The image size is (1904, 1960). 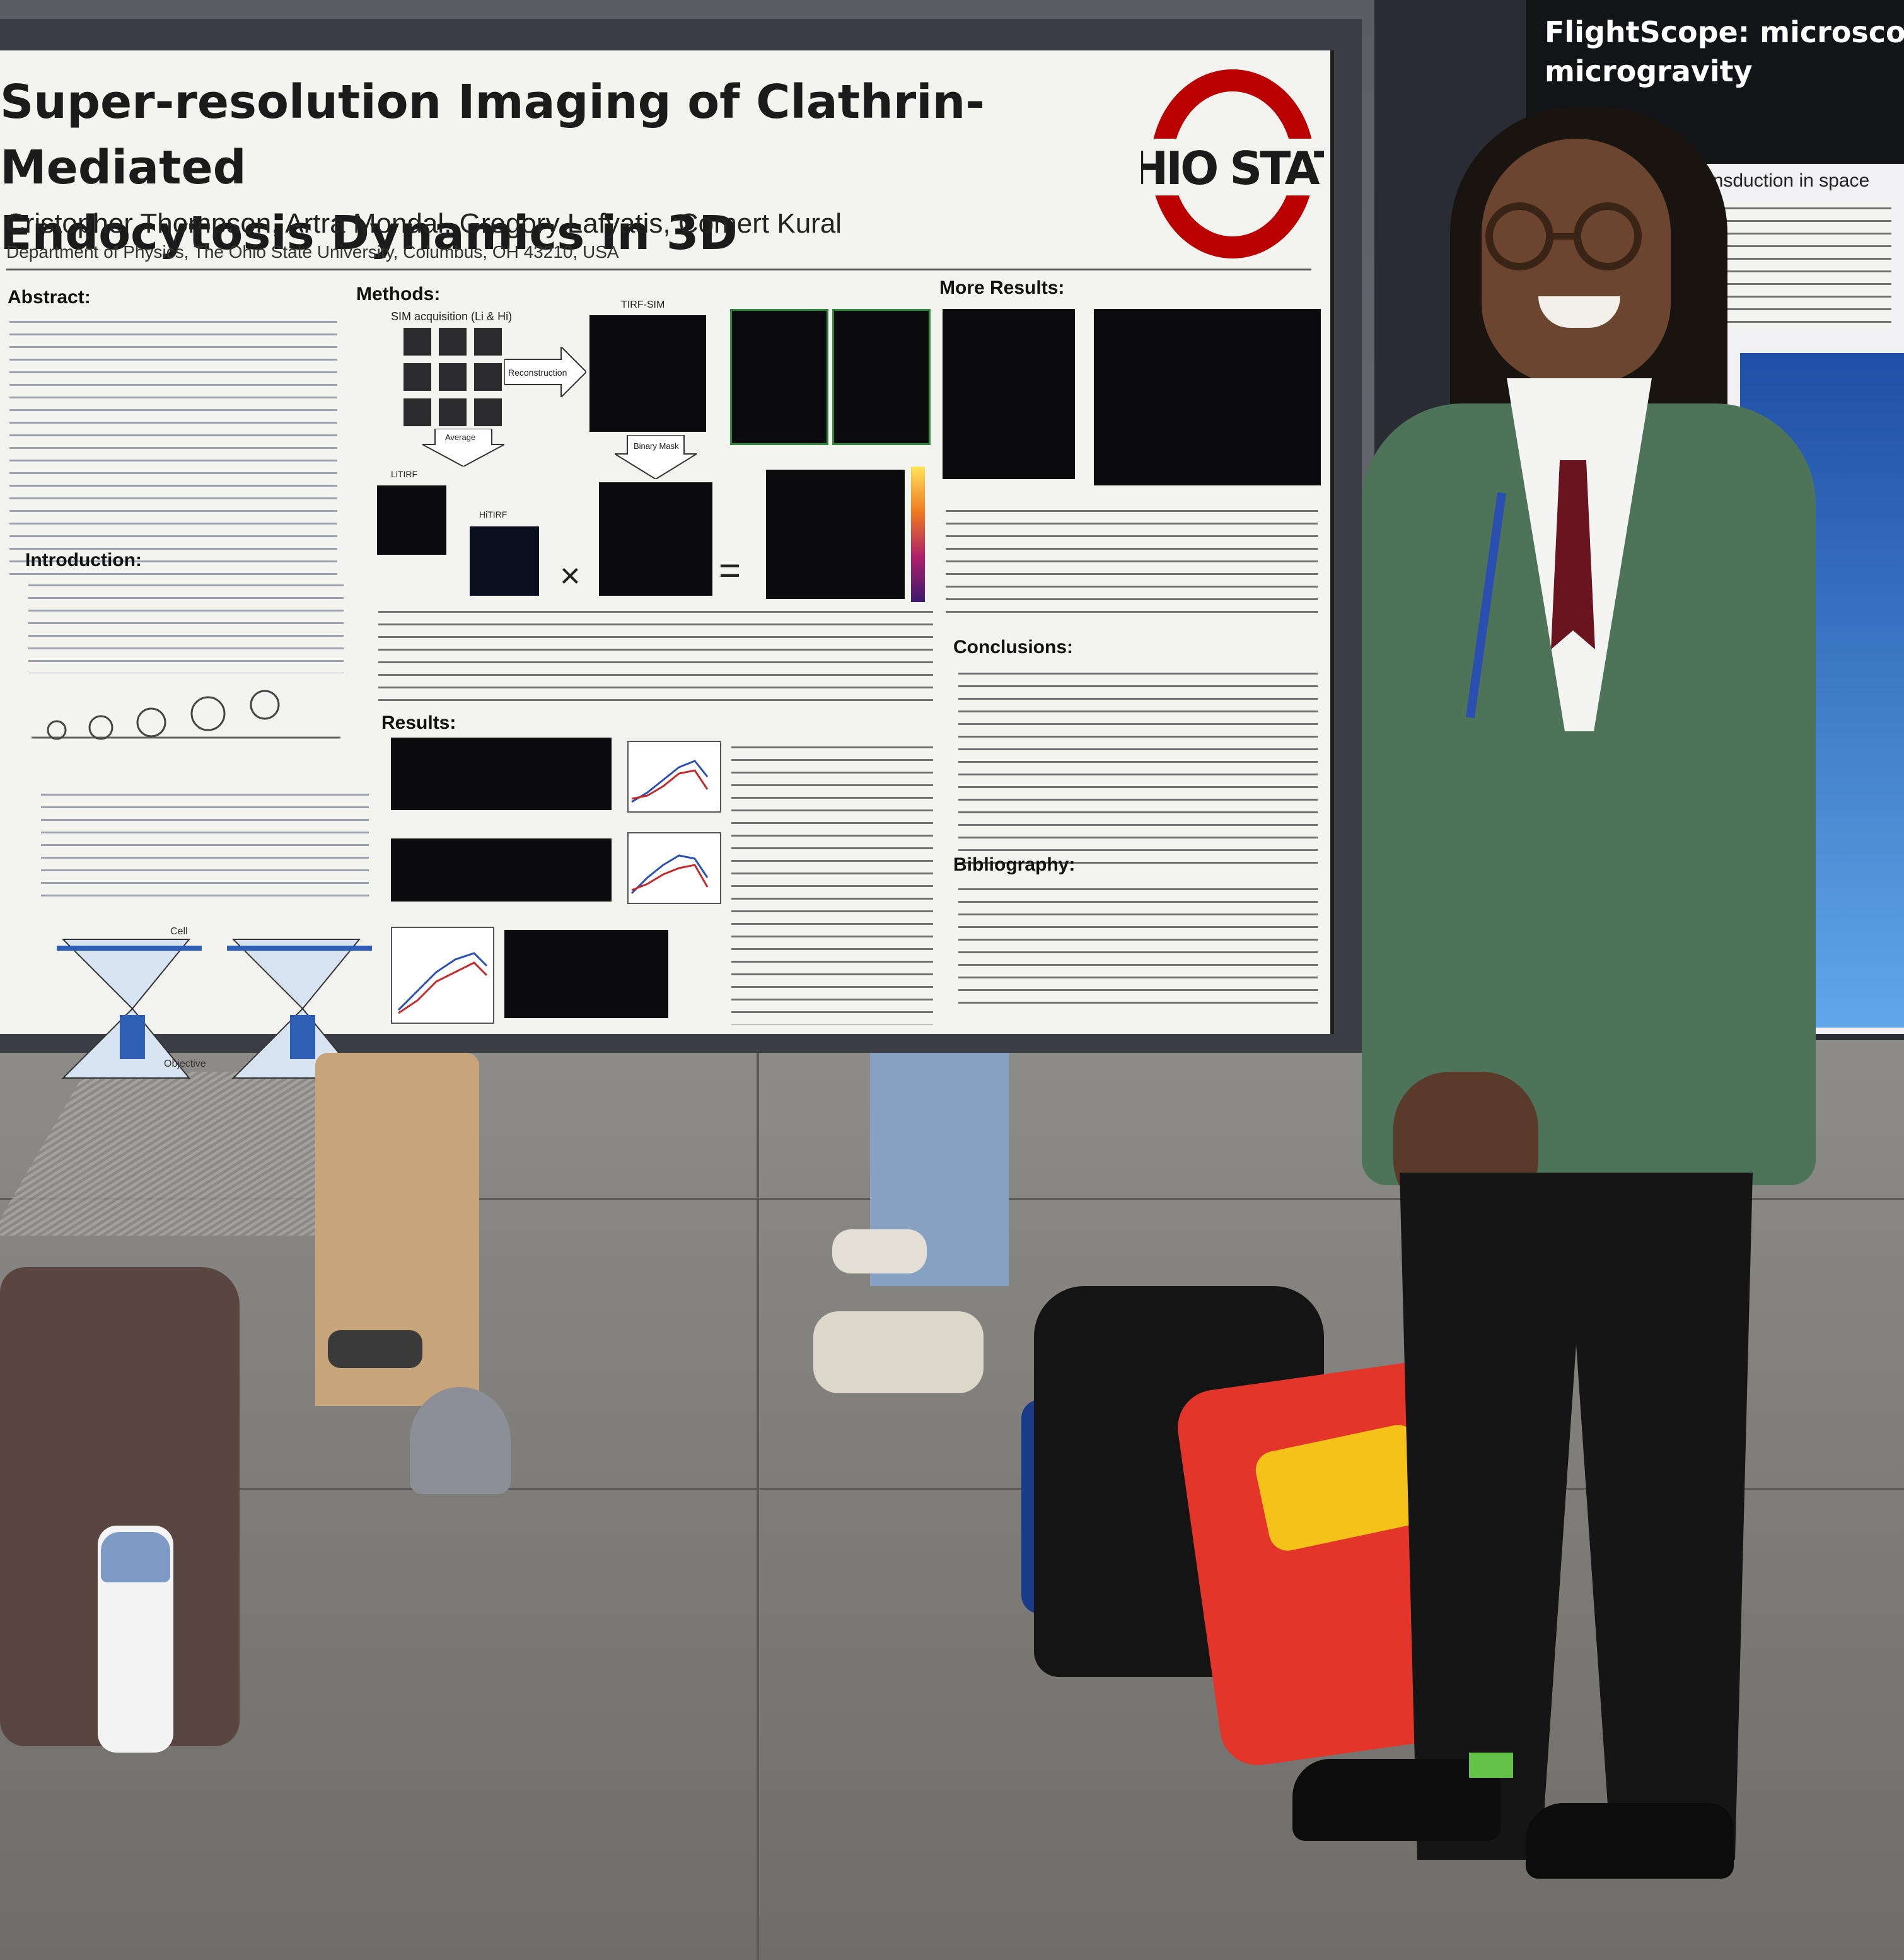 I want to click on neighbor-poster-text, so click(x=1803, y=265).